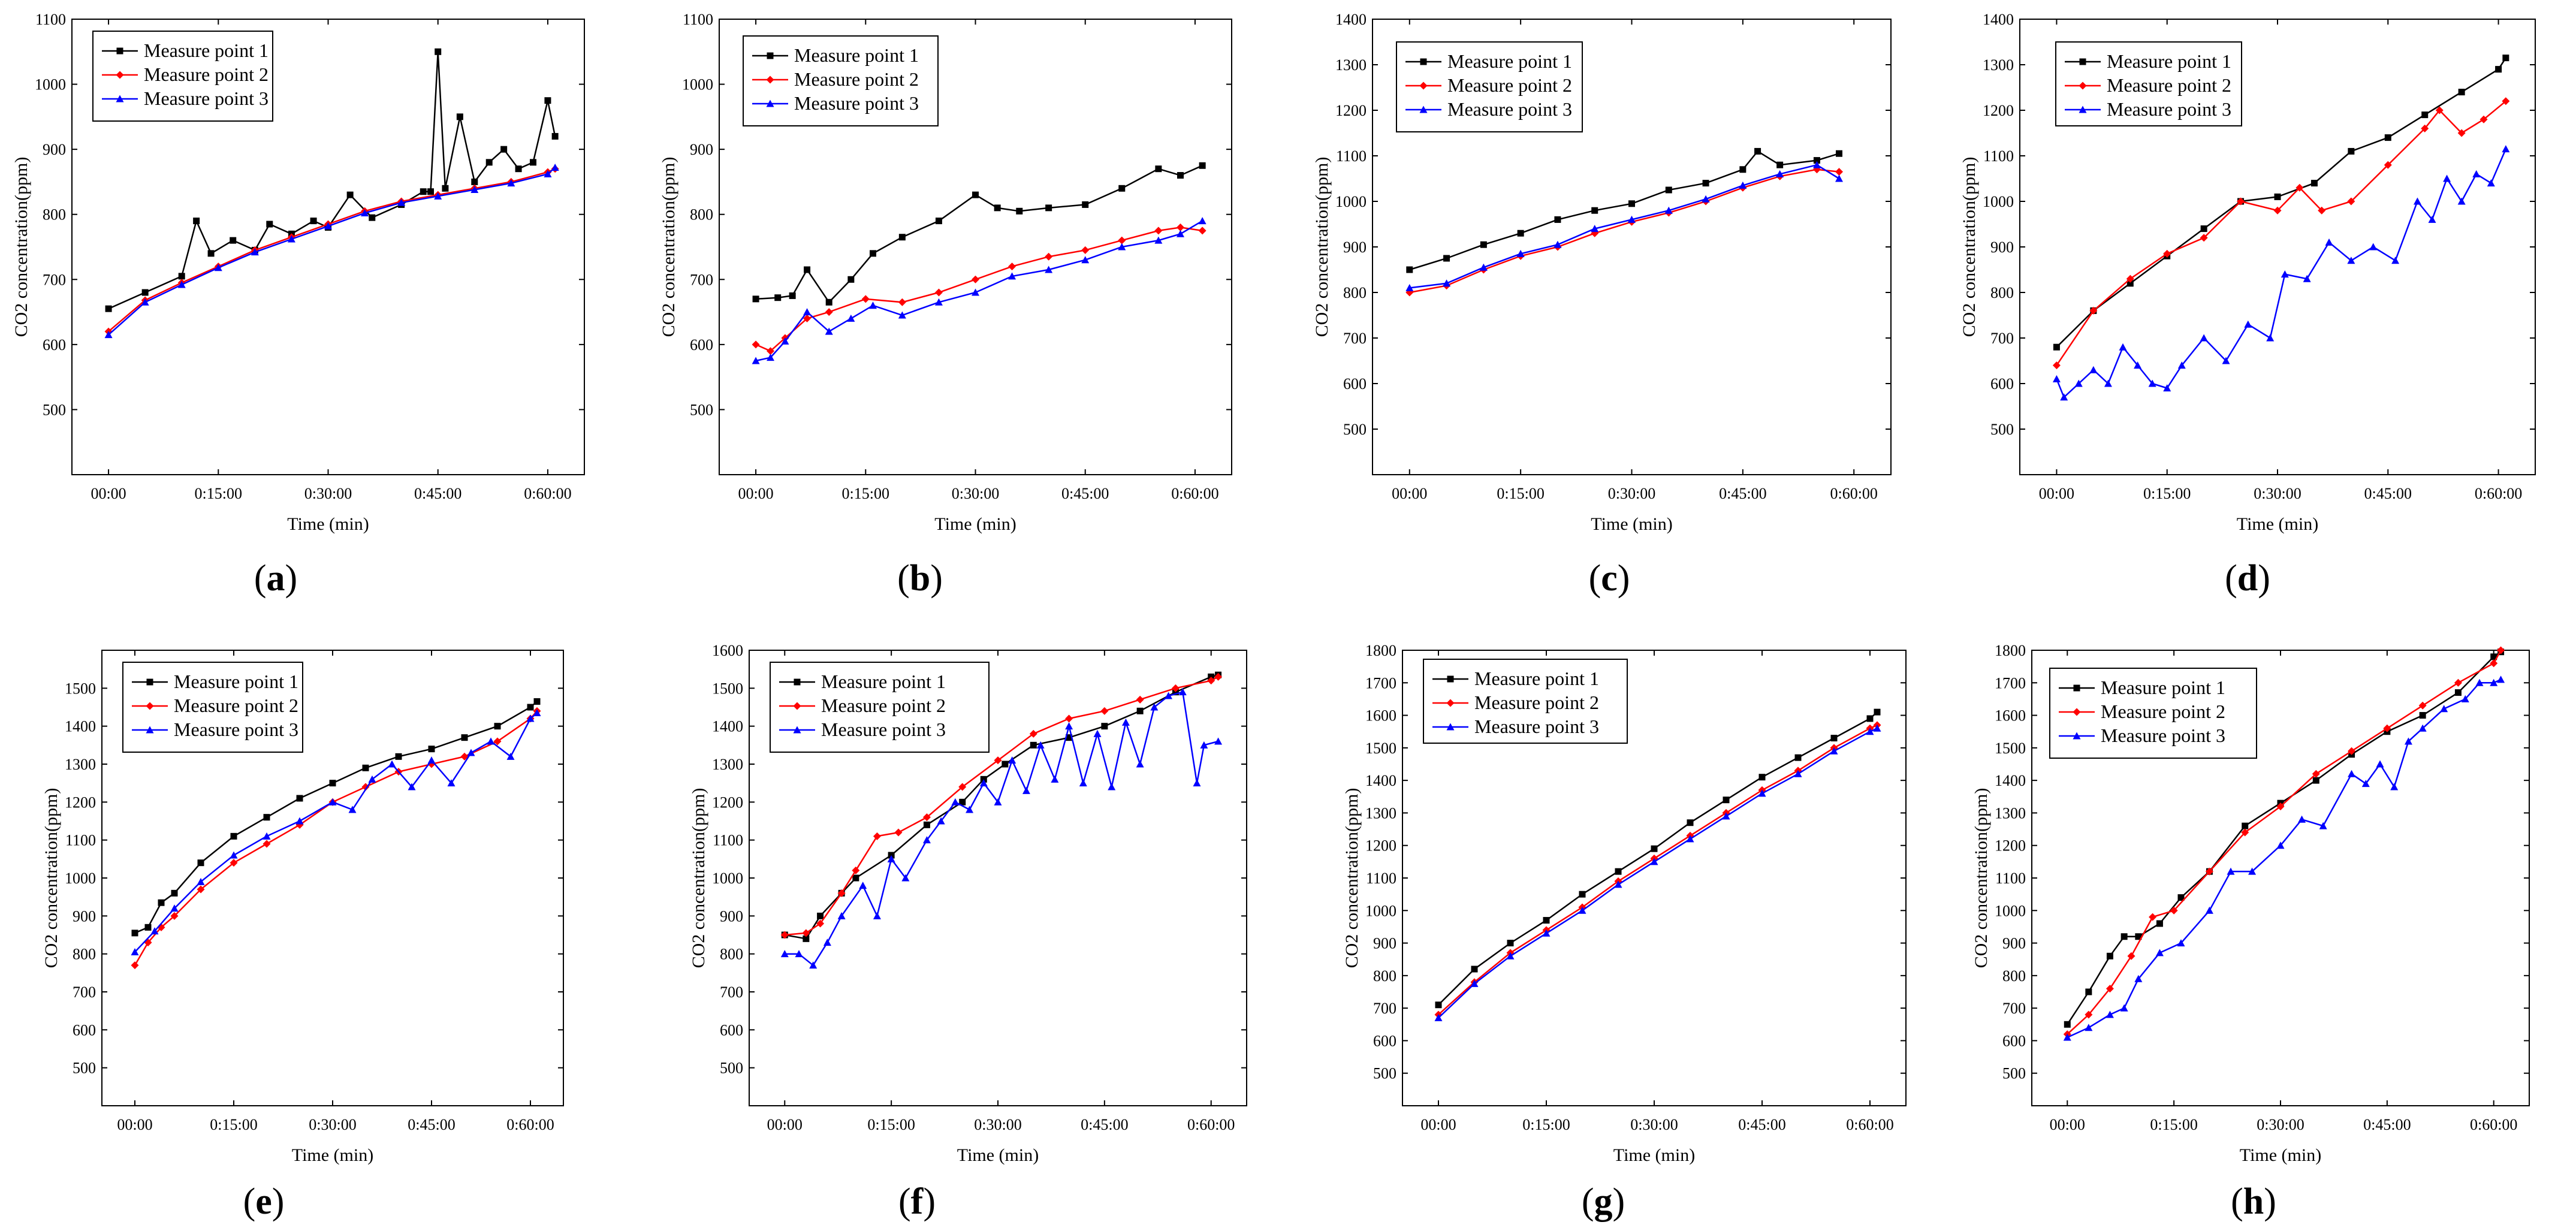 Image resolution: width=2576 pixels, height=1228 pixels. What do you see at coordinates (891, 1124) in the screenshot?
I see `x-tick-label: 0:15:00` at bounding box center [891, 1124].